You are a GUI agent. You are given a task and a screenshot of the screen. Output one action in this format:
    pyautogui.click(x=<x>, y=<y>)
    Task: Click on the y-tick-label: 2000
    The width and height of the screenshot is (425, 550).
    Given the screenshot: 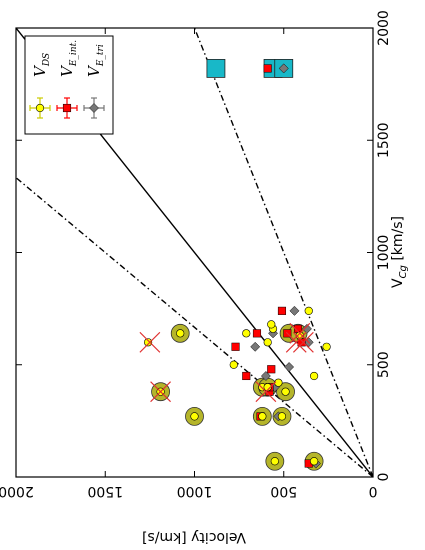 What is the action you would take?
    pyautogui.click(x=17, y=491)
    